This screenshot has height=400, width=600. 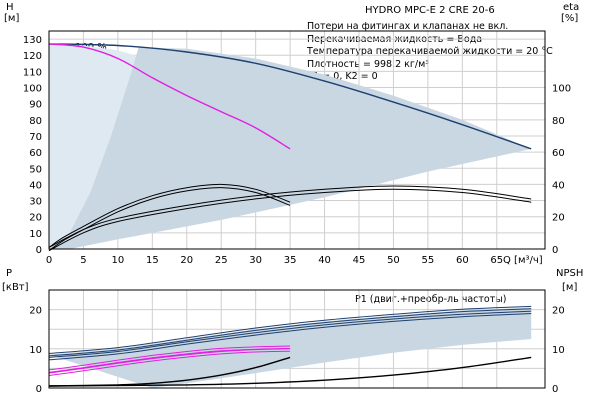 I want to click on efficiency-curve-two-pumps-lower, so click(x=290, y=220).